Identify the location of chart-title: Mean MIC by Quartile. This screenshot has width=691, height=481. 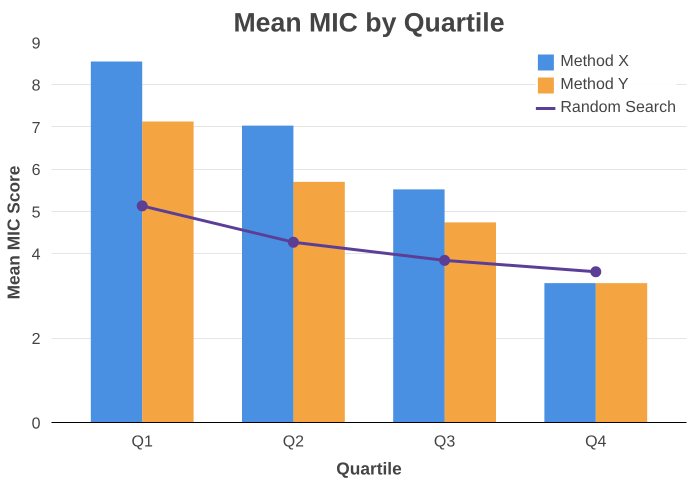
(369, 23).